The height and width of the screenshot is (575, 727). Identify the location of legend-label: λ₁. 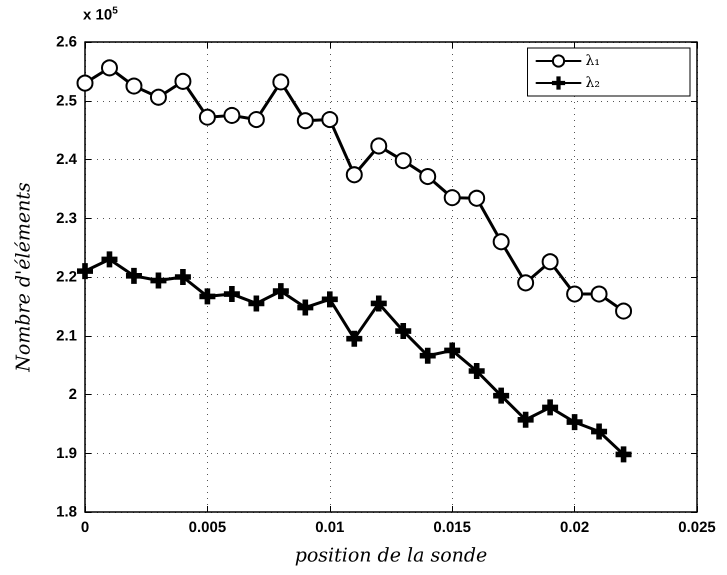
(593, 61).